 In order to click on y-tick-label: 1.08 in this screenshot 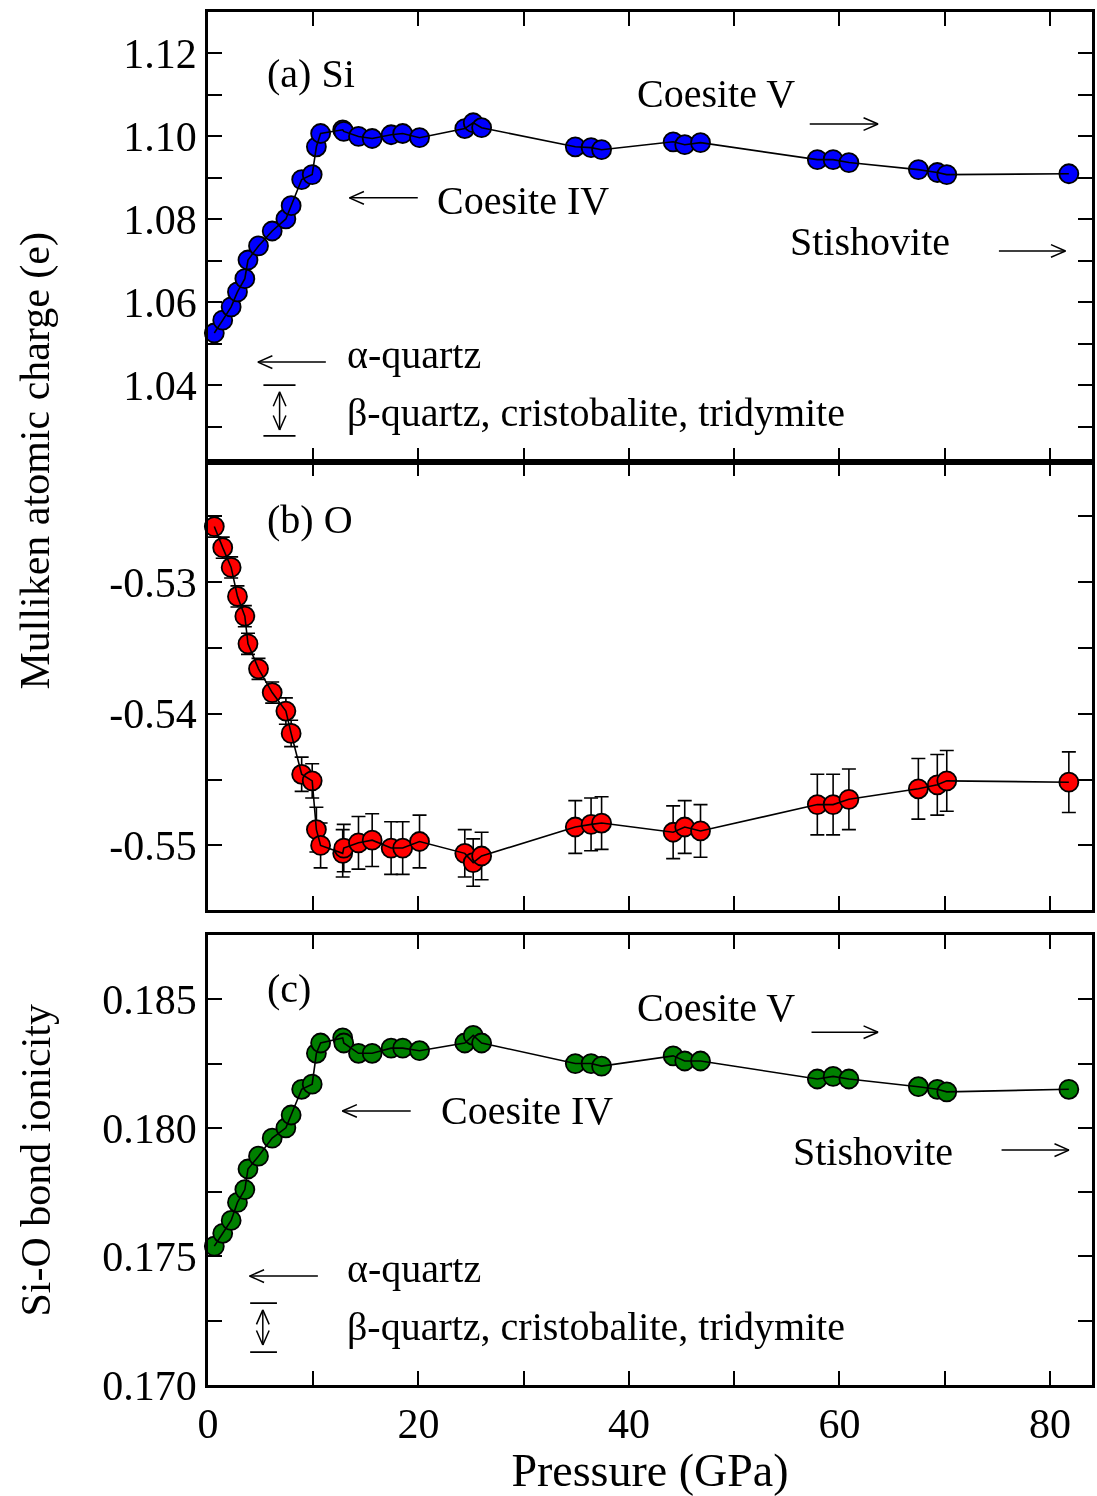, I will do `click(160, 220)`.